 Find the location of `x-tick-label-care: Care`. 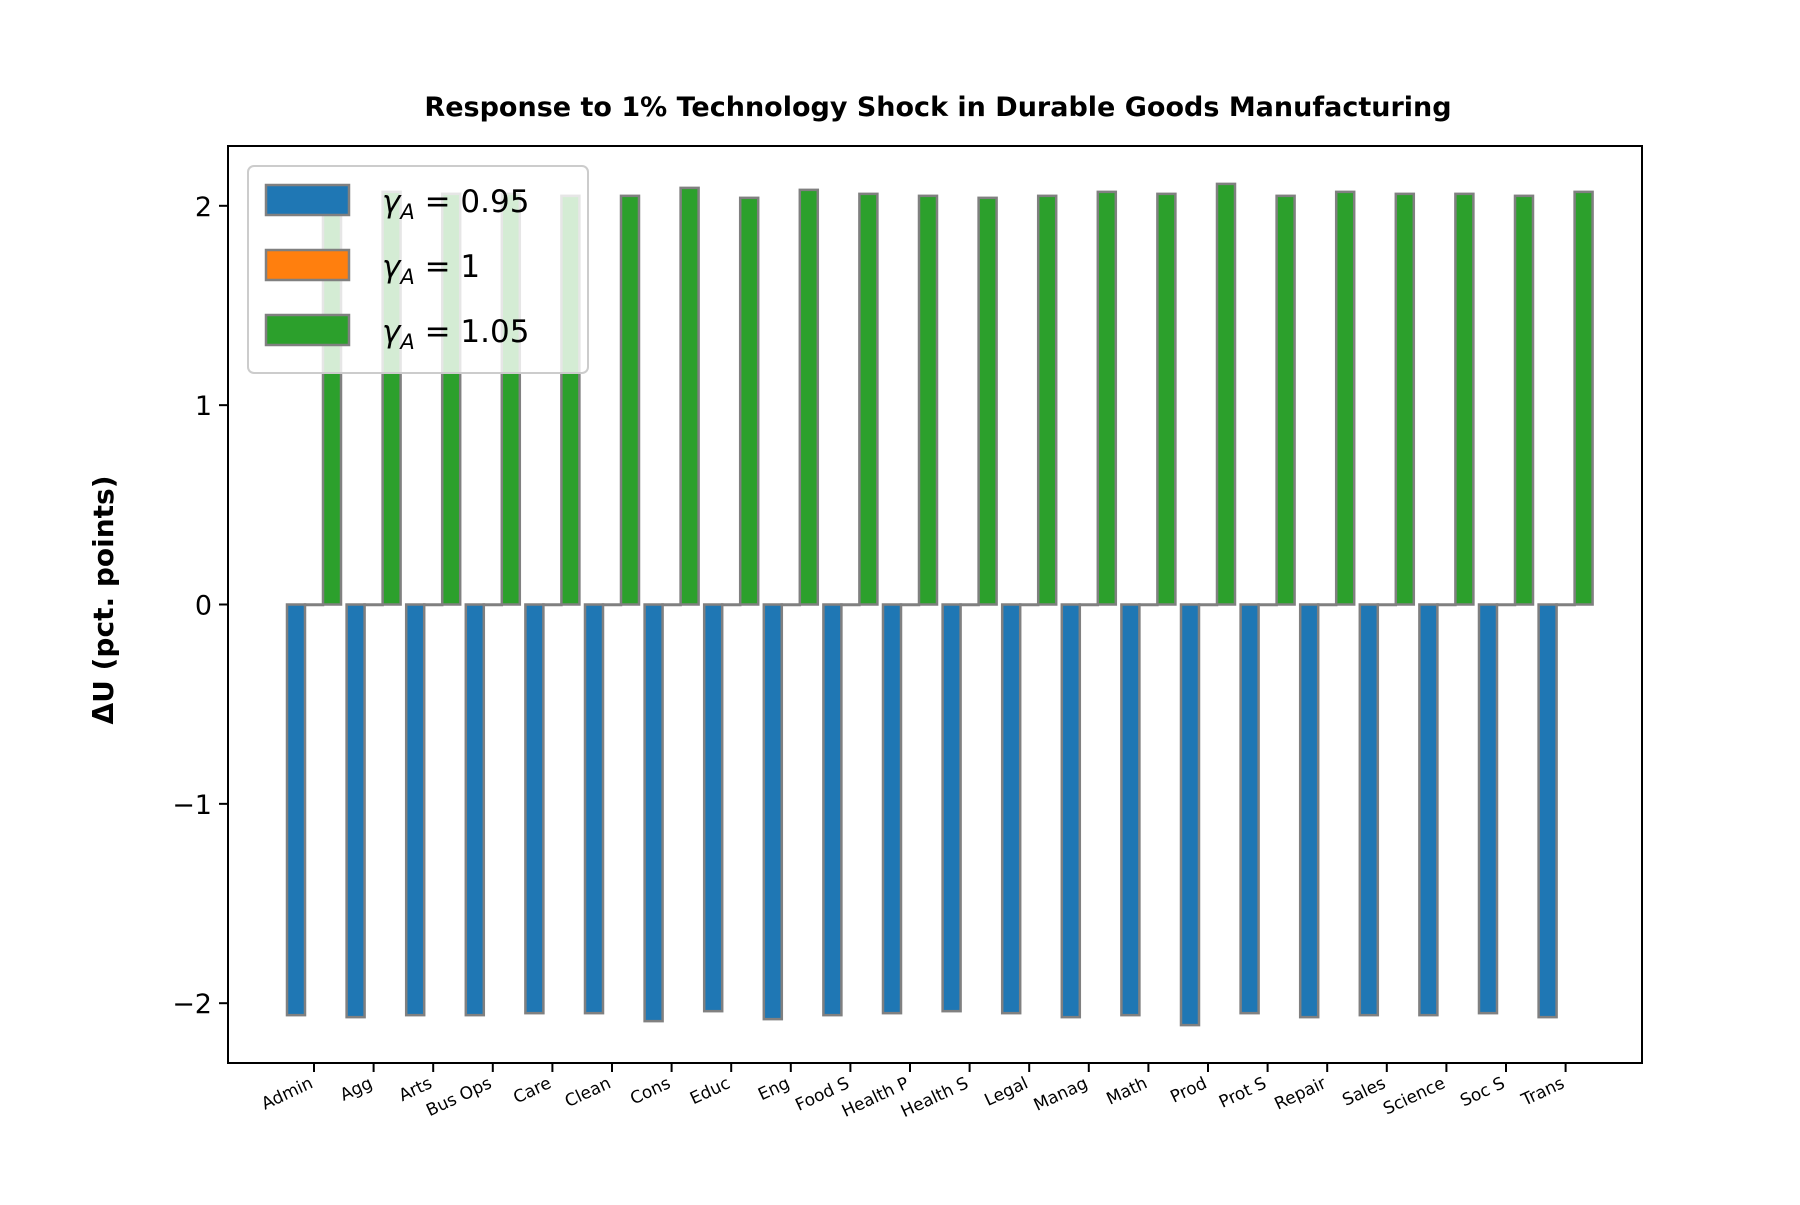

x-tick-label-care: Care is located at coordinates (532, 1090).